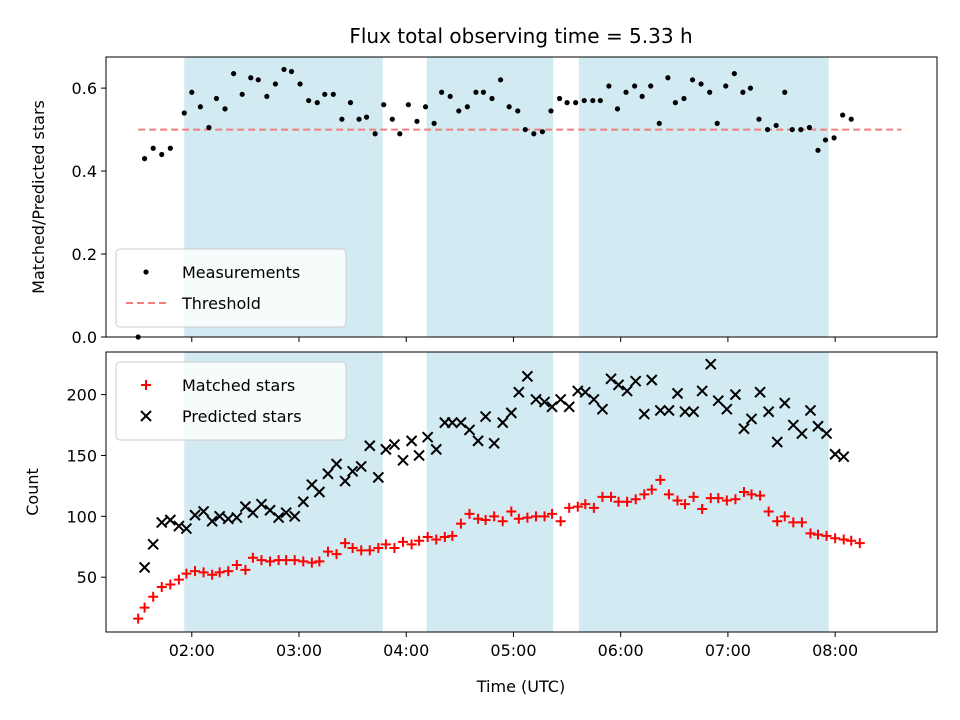  Describe the element at coordinates (84, 88) in the screenshot. I see `y-tick-label: 0.6` at that location.